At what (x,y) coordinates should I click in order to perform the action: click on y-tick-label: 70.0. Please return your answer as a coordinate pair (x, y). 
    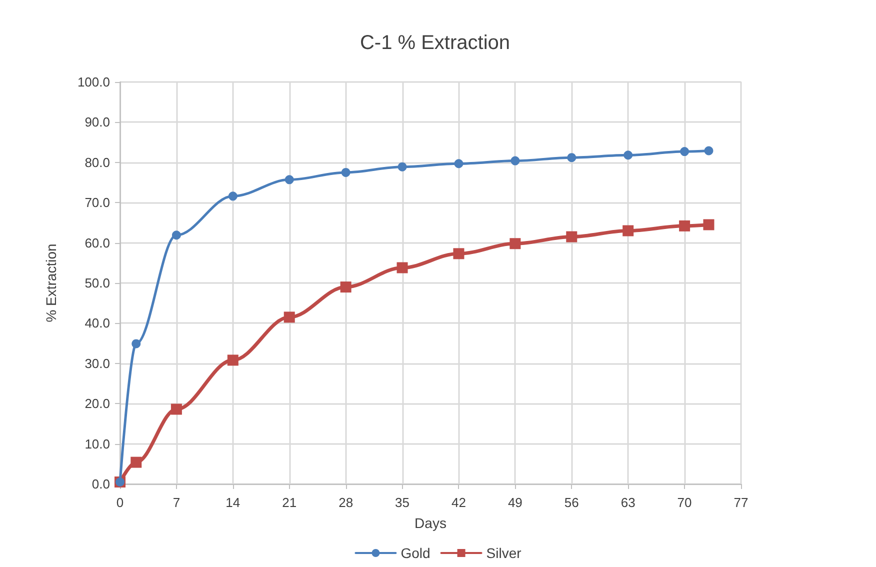
    Looking at the image, I should click on (97, 202).